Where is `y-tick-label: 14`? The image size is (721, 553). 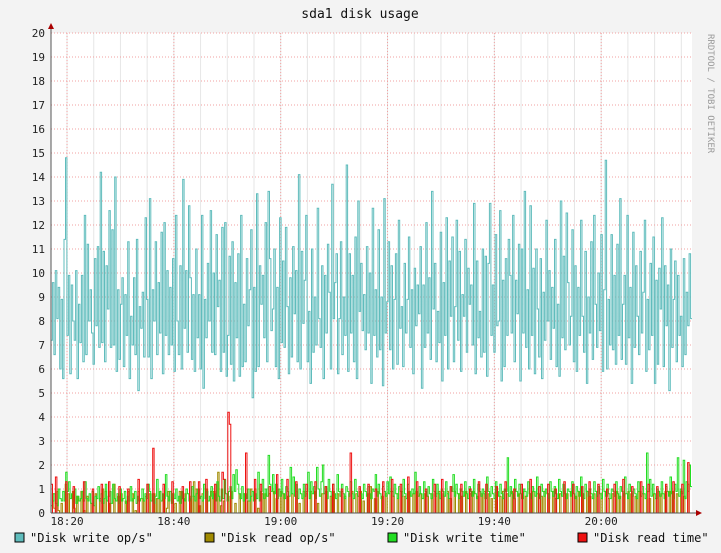
y-tick-label: 14 is located at coordinates (39, 177).